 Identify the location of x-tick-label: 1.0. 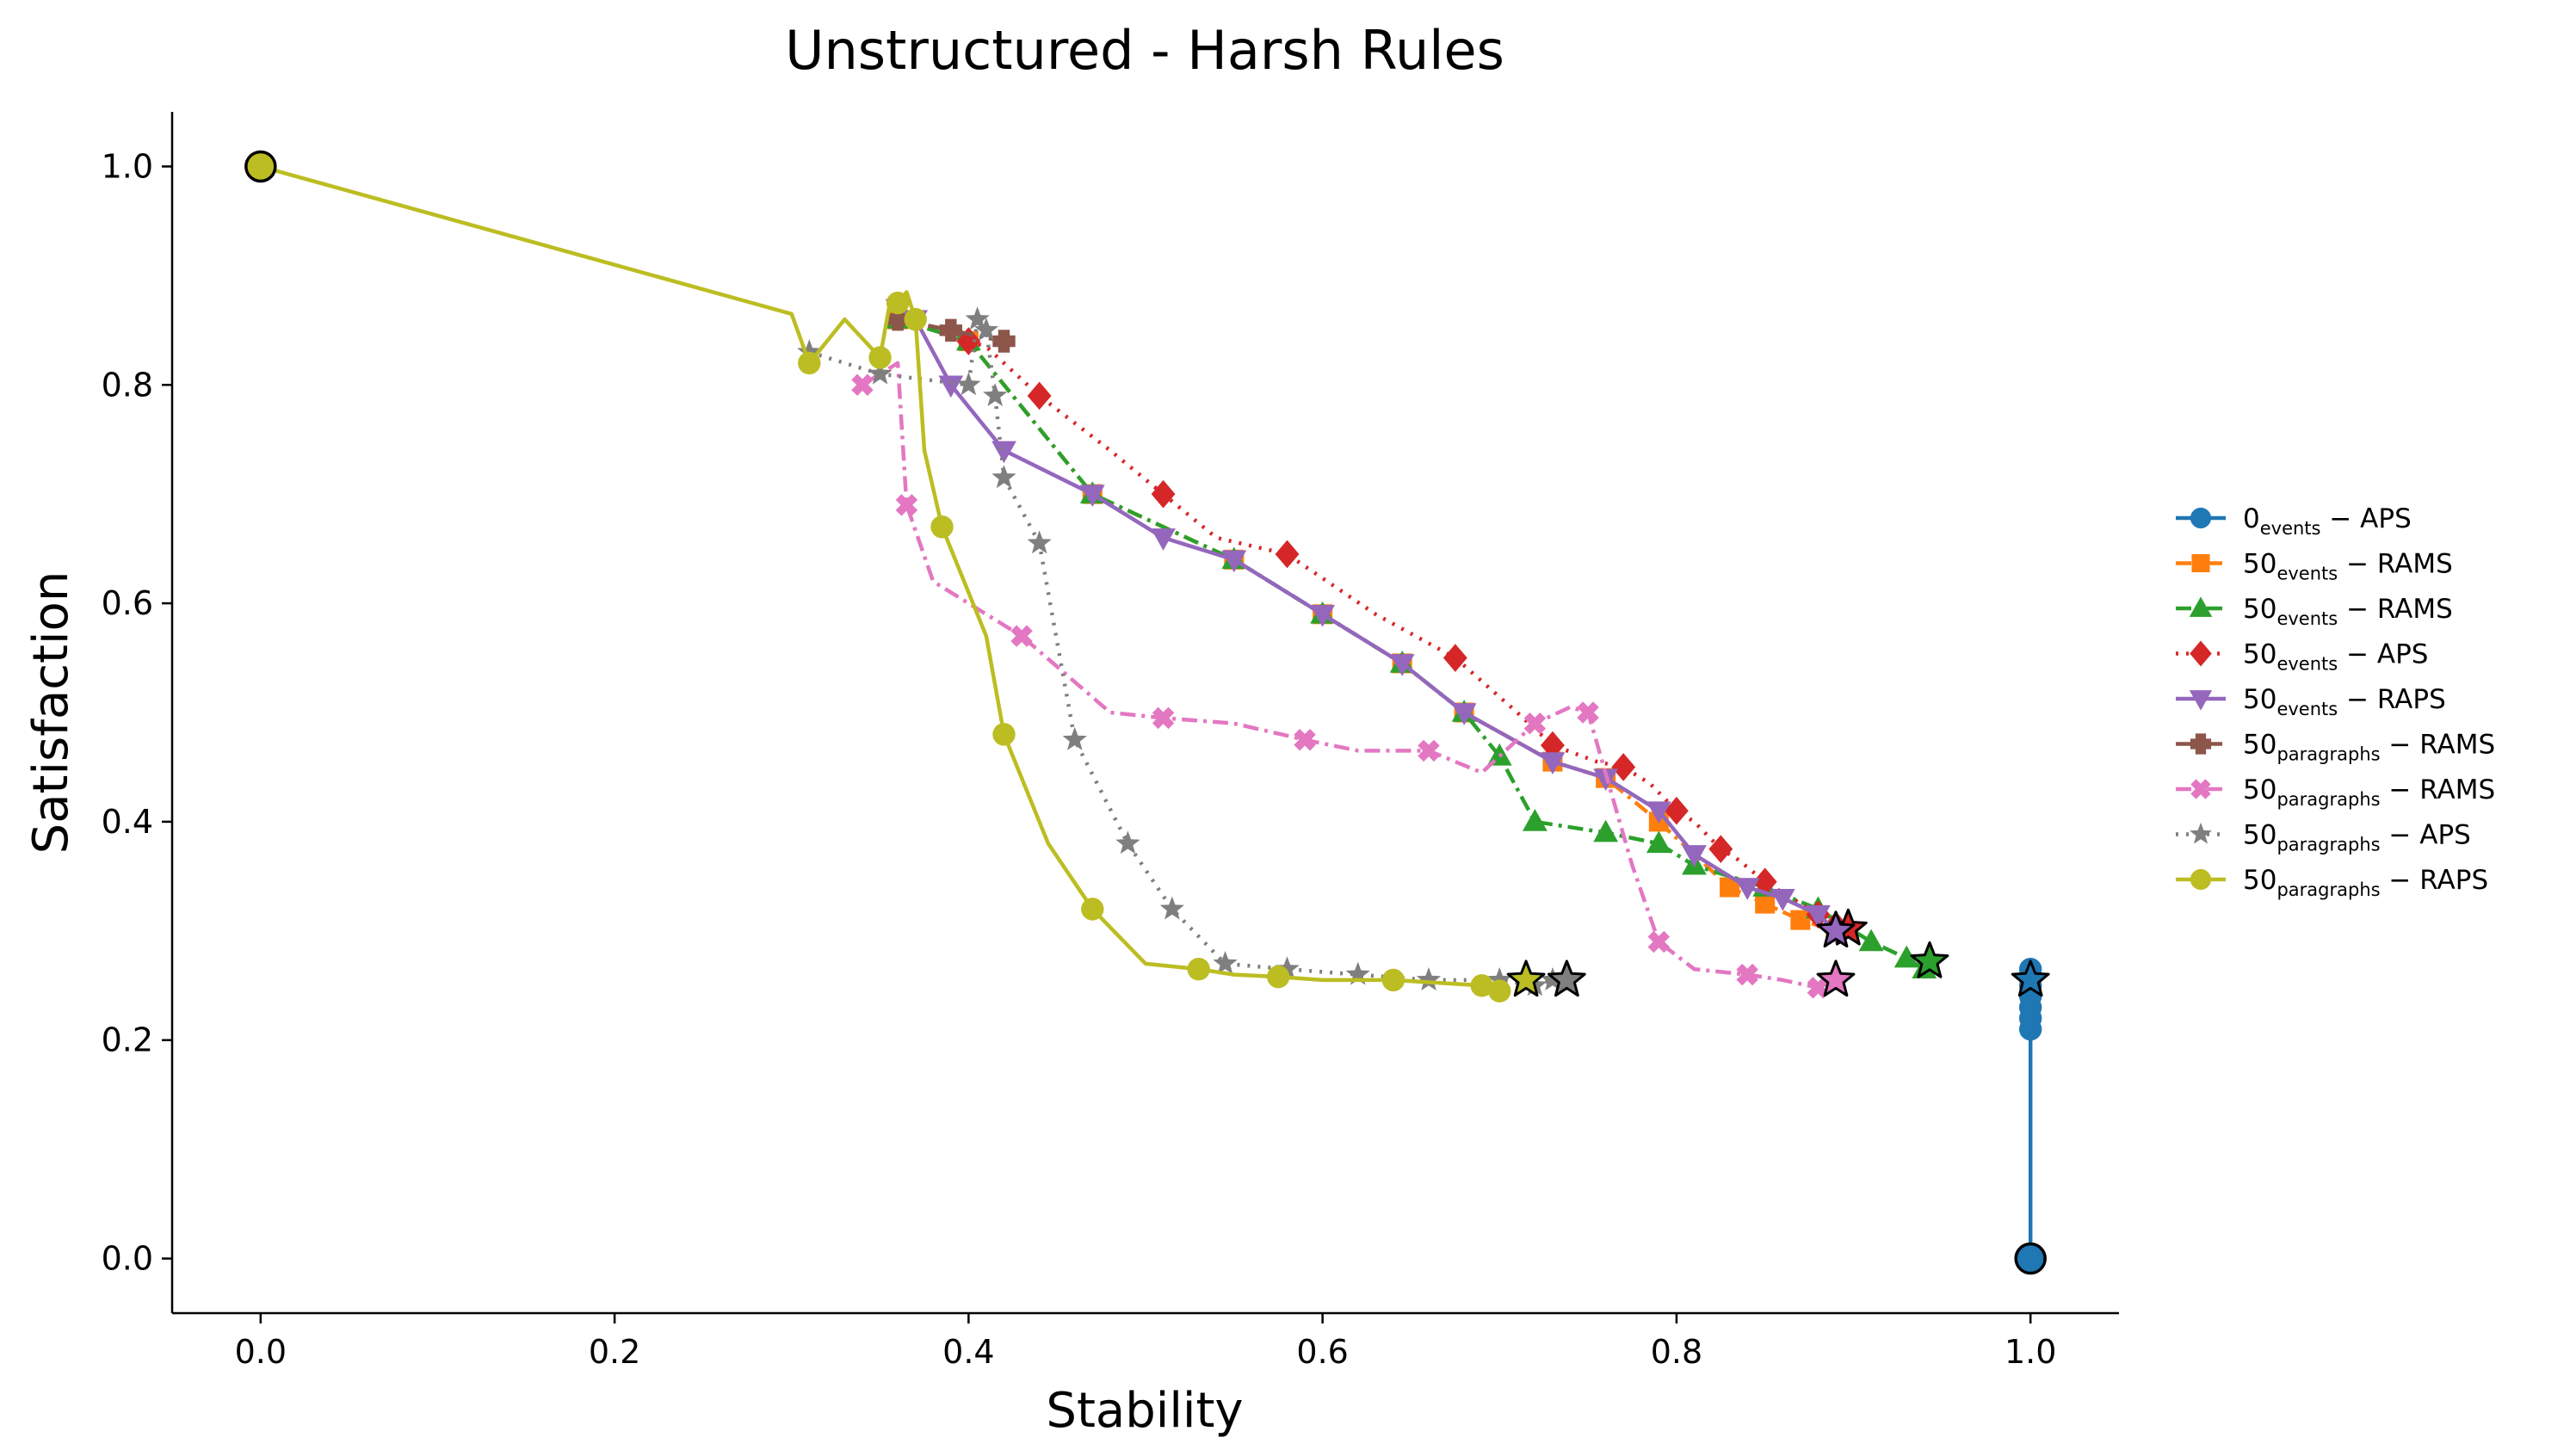
(2030, 1352).